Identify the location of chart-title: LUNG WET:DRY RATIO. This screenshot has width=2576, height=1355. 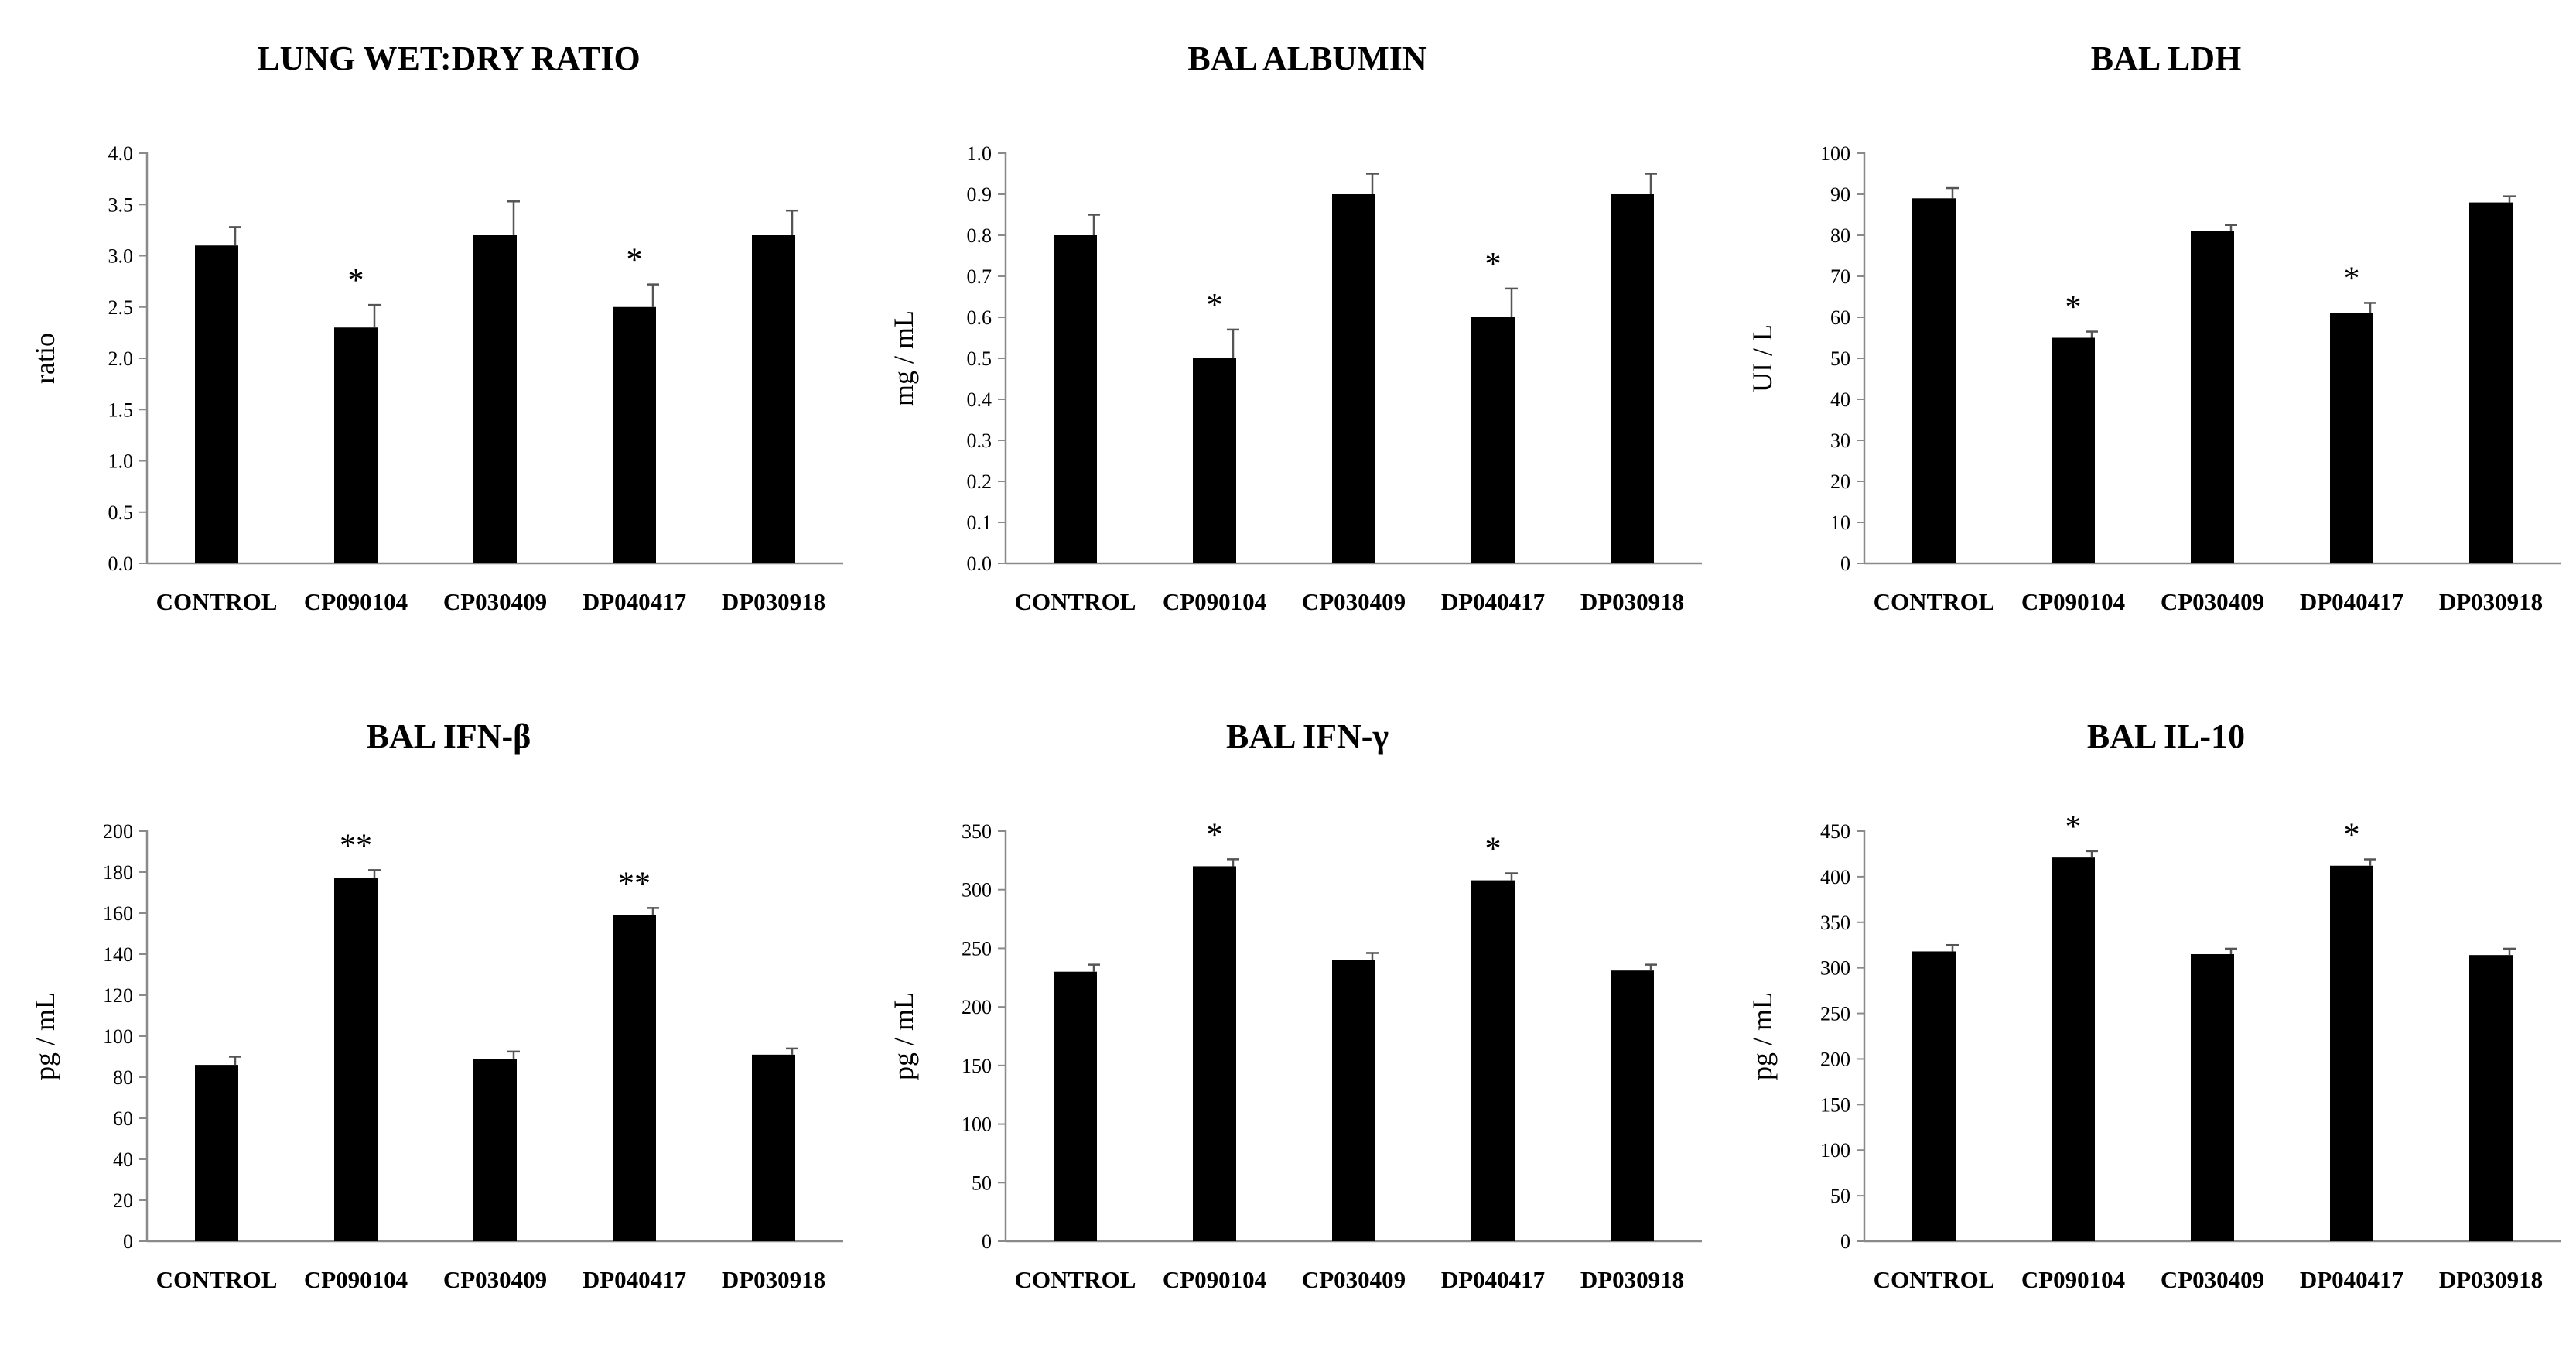
(449, 58).